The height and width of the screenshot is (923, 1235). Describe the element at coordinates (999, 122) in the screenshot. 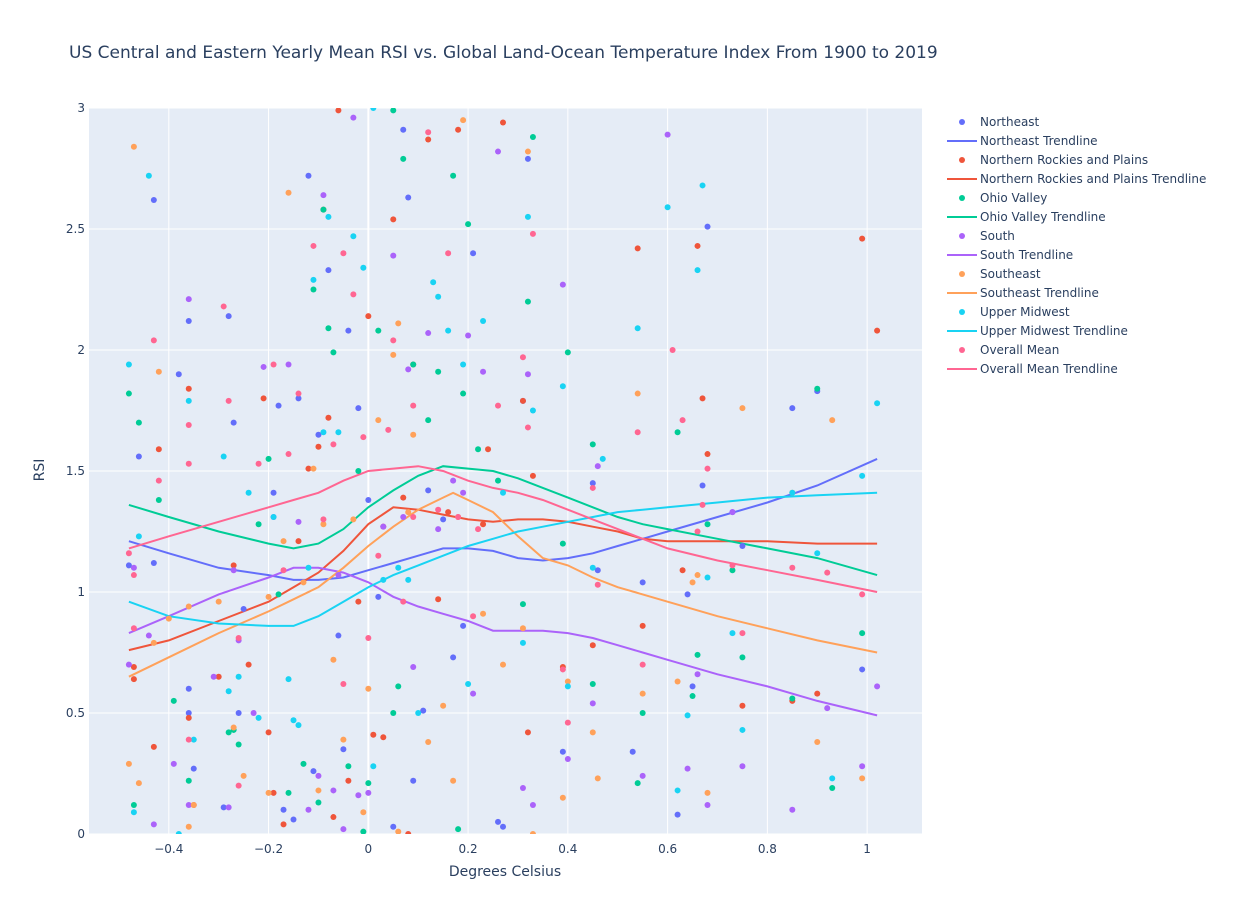

I see `legend-item-northeast: Northeast` at that location.